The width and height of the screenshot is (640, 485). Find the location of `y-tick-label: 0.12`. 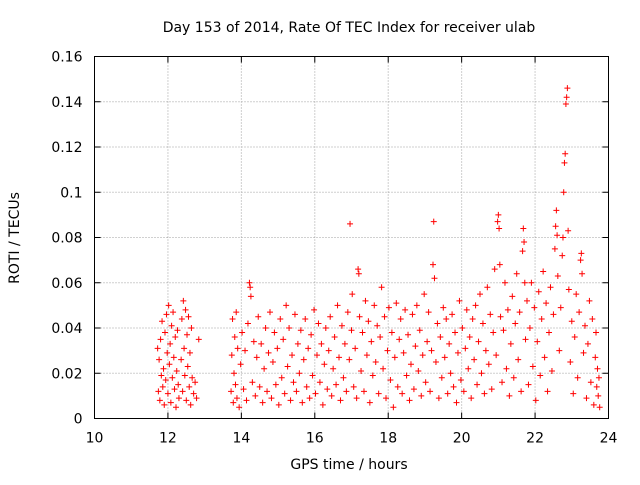

y-tick-label: 0.12 is located at coordinates (66, 148).